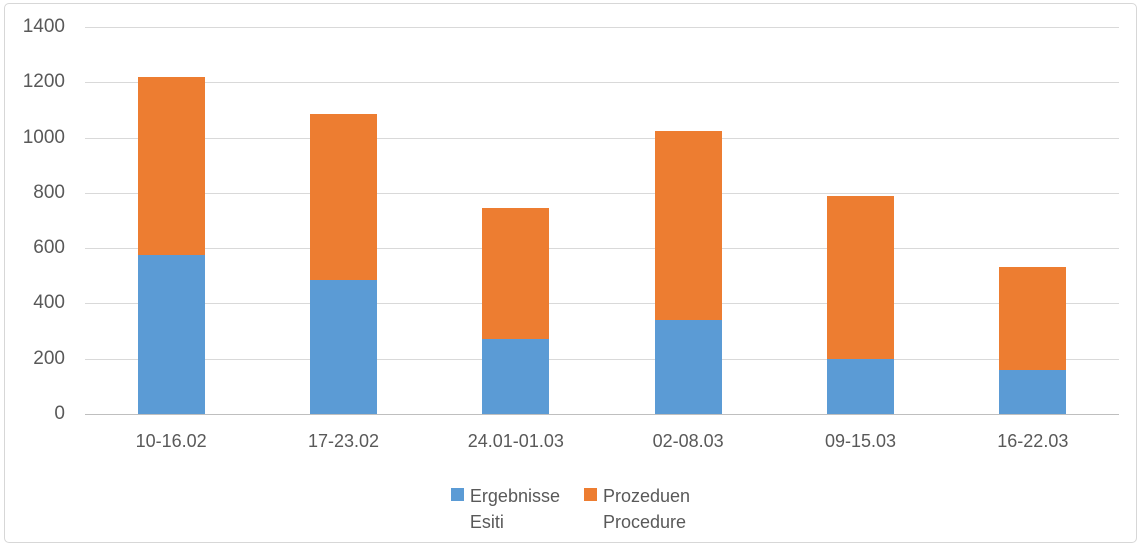 The height and width of the screenshot is (549, 1140). What do you see at coordinates (59, 413) in the screenshot?
I see `y-tick-label: 0` at bounding box center [59, 413].